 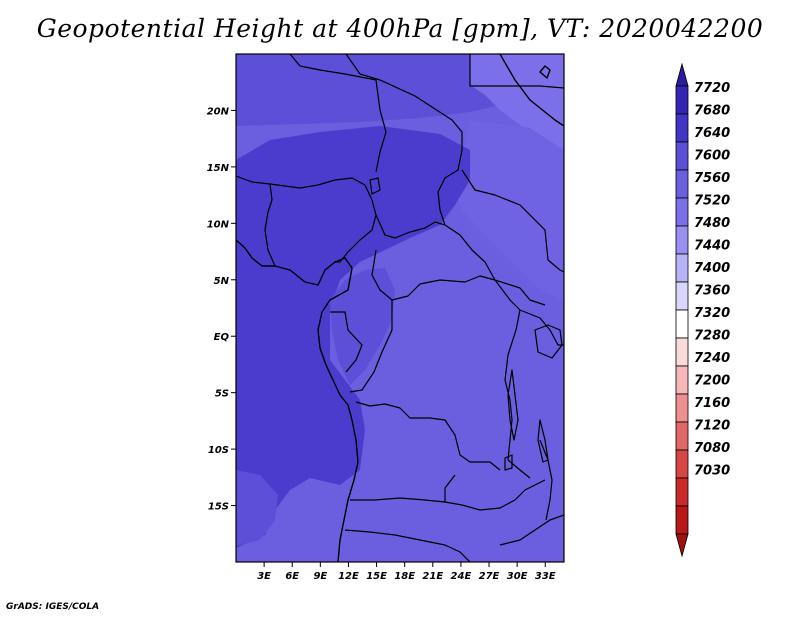 What do you see at coordinates (222, 281) in the screenshot?
I see `lat-tick-label: 5N` at bounding box center [222, 281].